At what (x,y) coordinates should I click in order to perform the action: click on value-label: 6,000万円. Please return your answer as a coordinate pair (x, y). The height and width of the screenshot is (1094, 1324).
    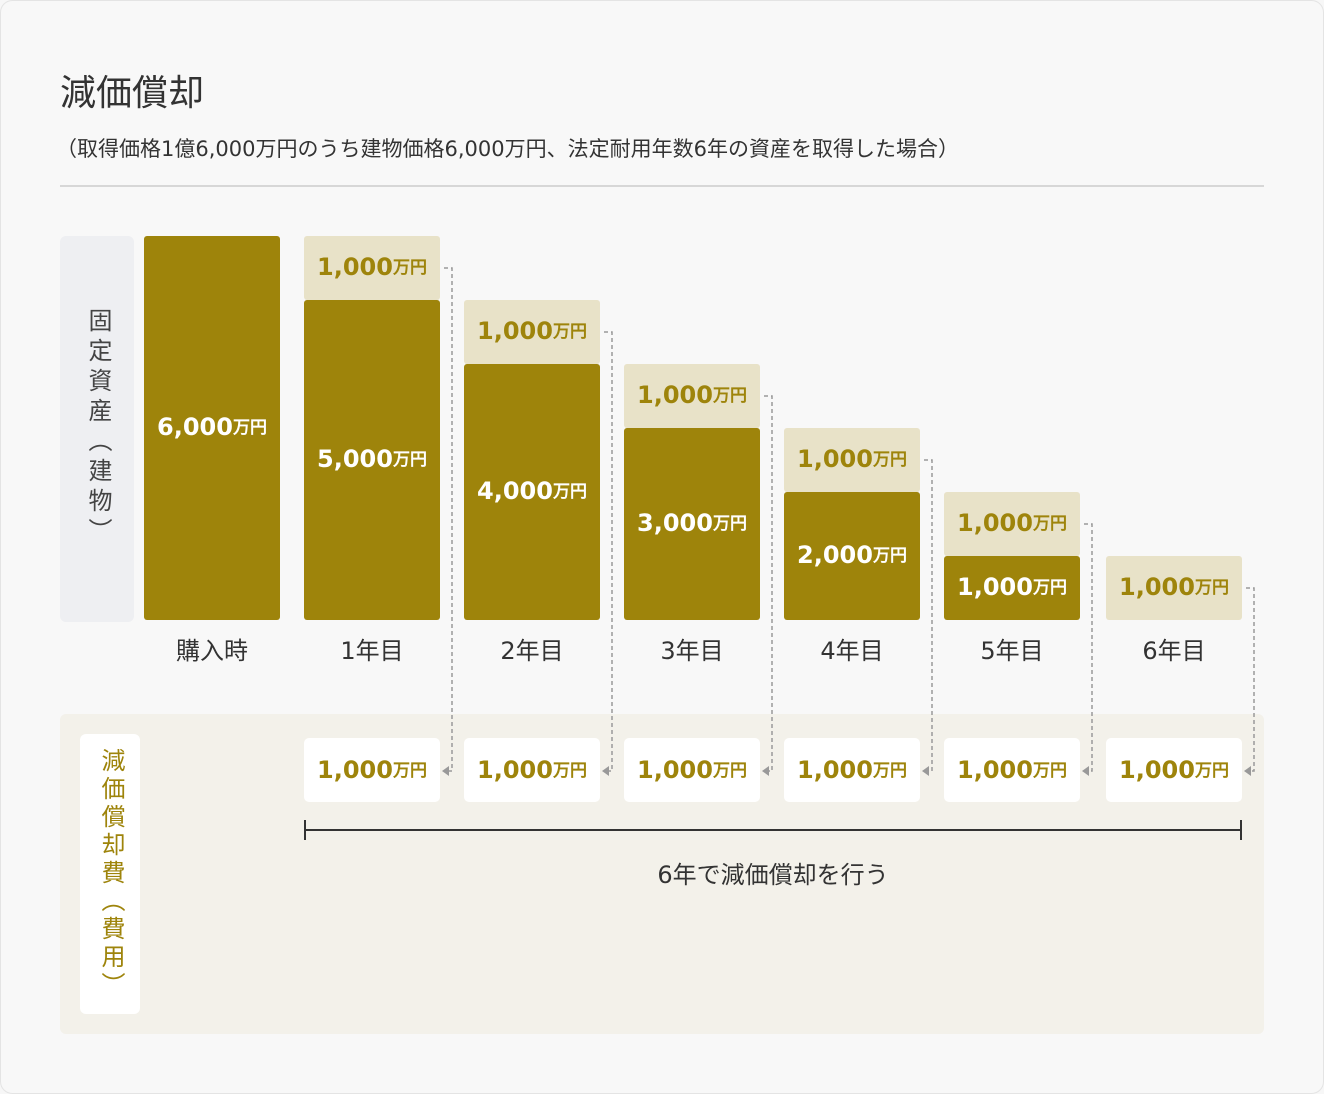
    Looking at the image, I should click on (212, 427).